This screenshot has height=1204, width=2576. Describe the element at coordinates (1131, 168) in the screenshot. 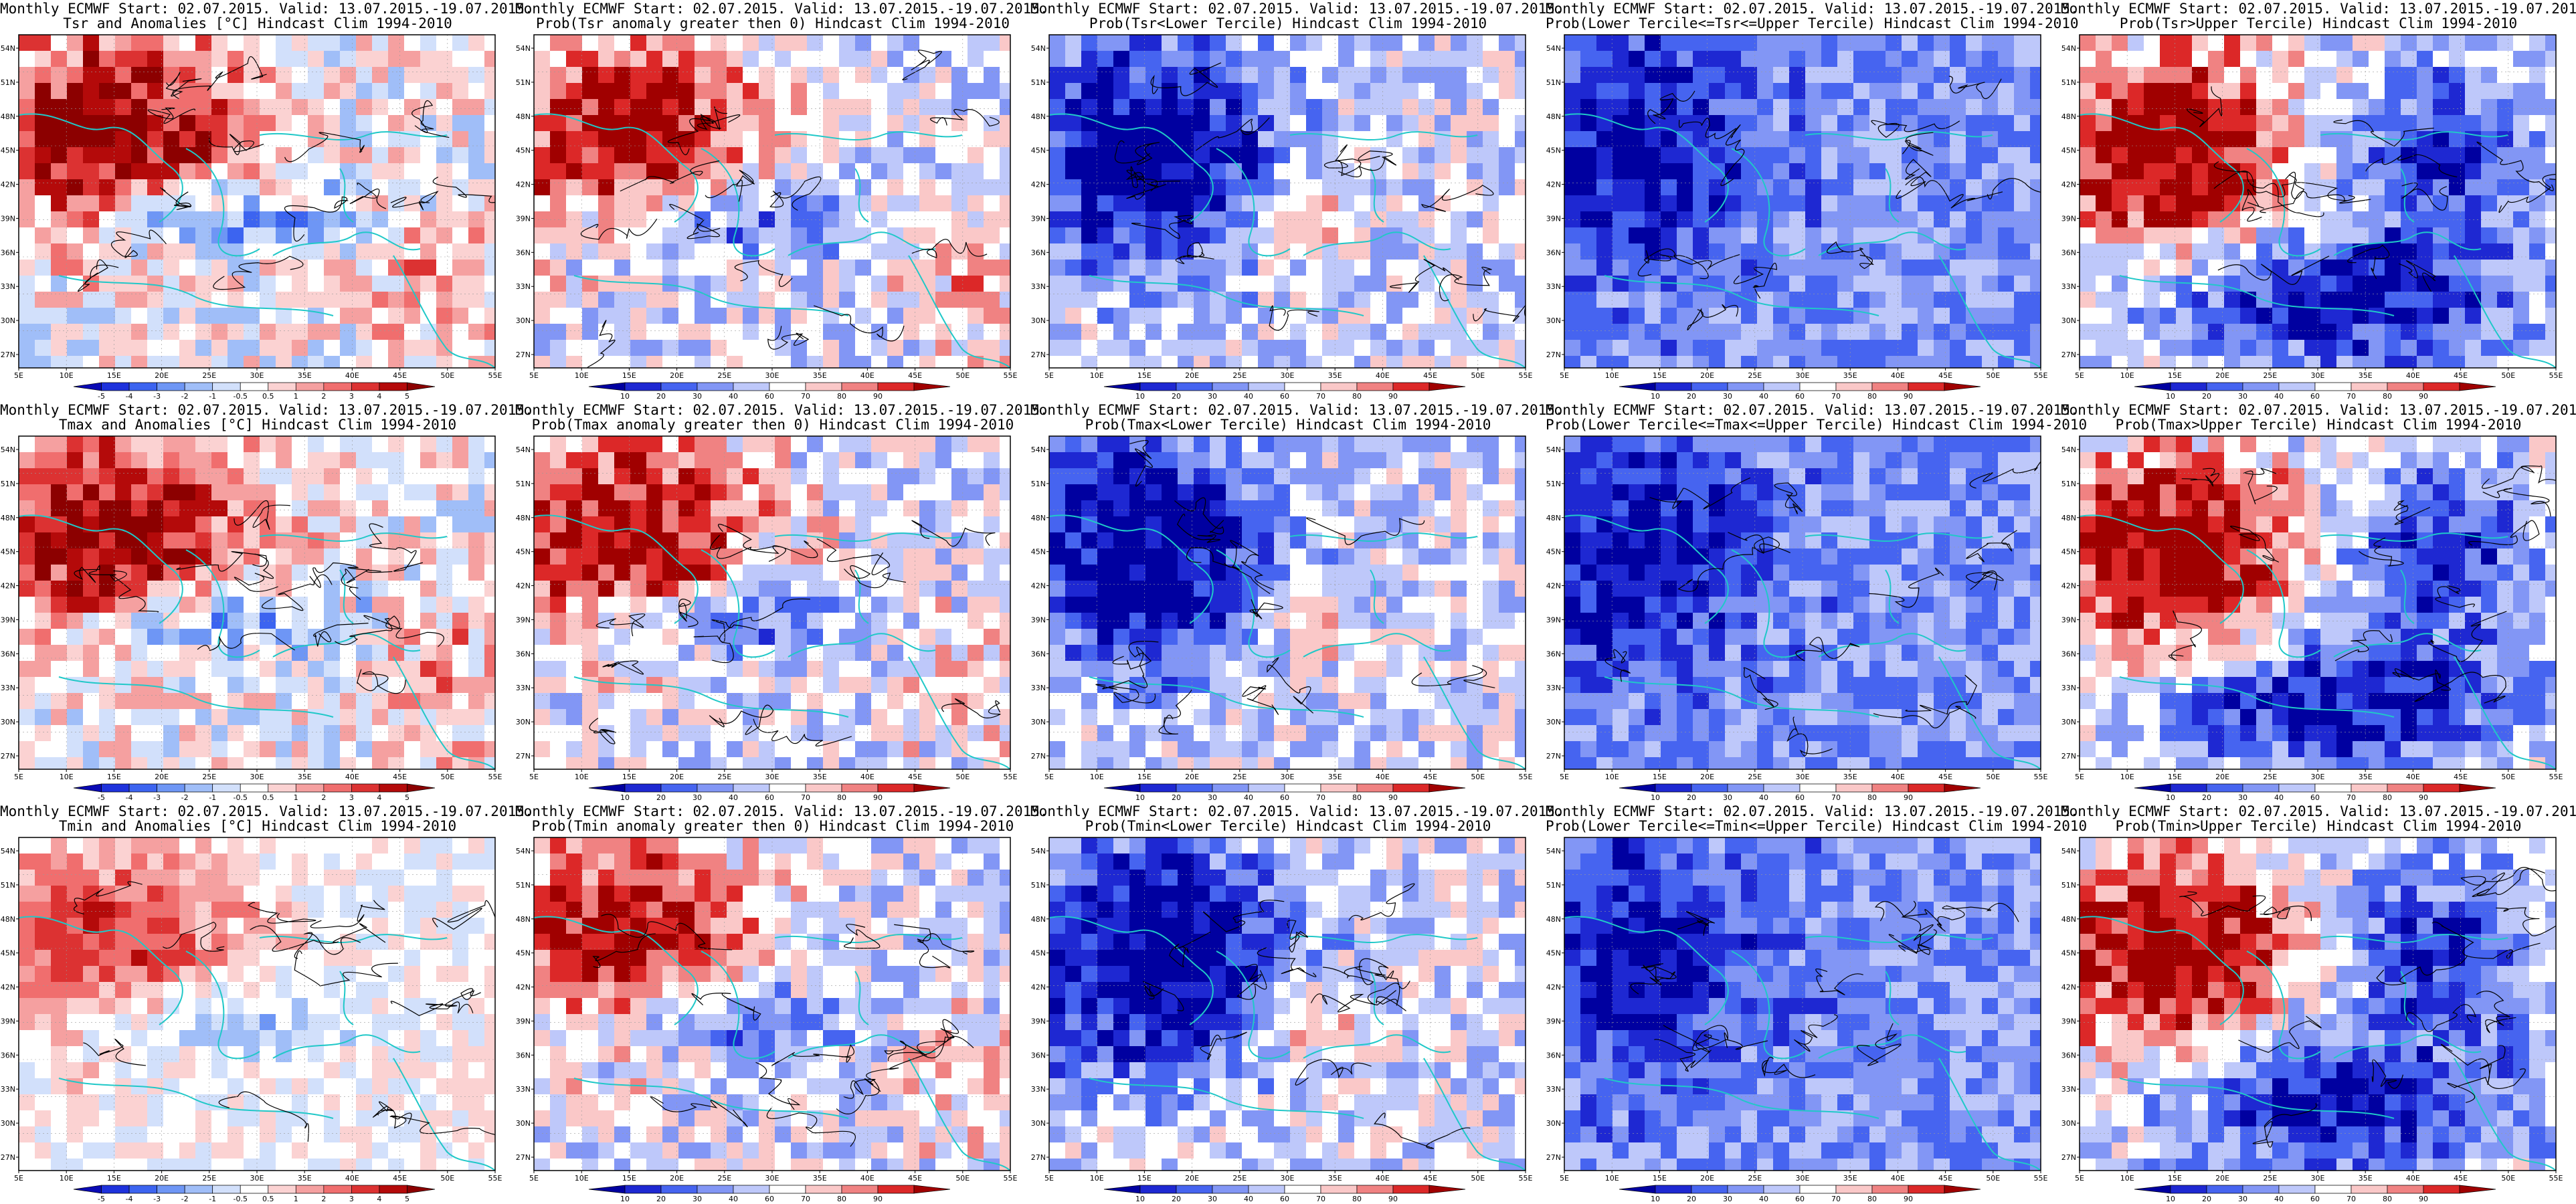

I see `coastline` at that location.